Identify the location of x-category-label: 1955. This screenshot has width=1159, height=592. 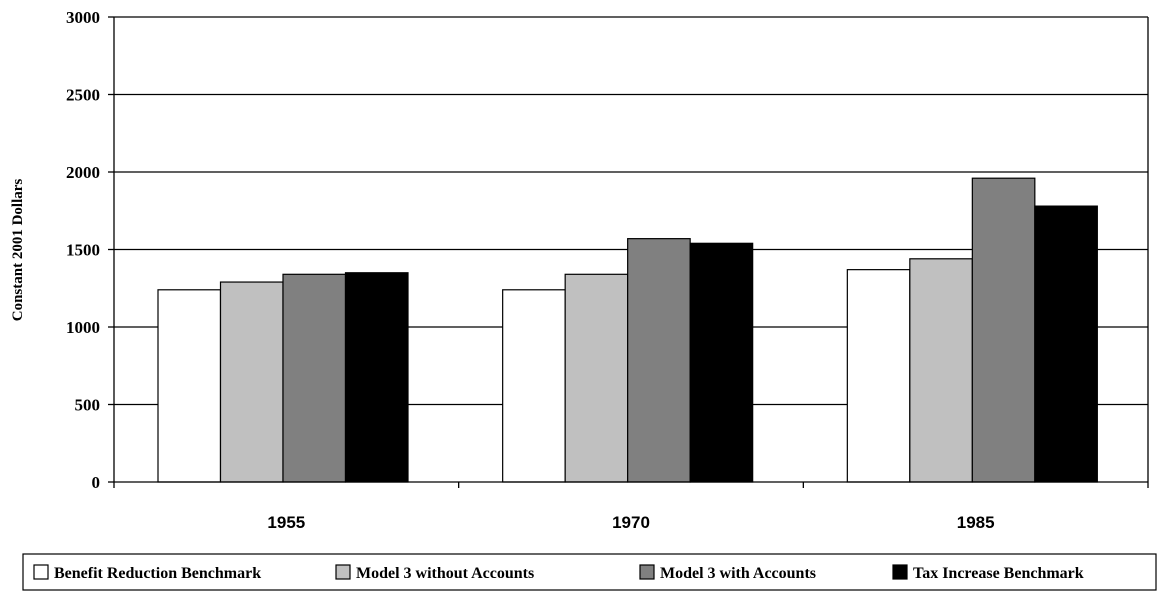
(286, 522).